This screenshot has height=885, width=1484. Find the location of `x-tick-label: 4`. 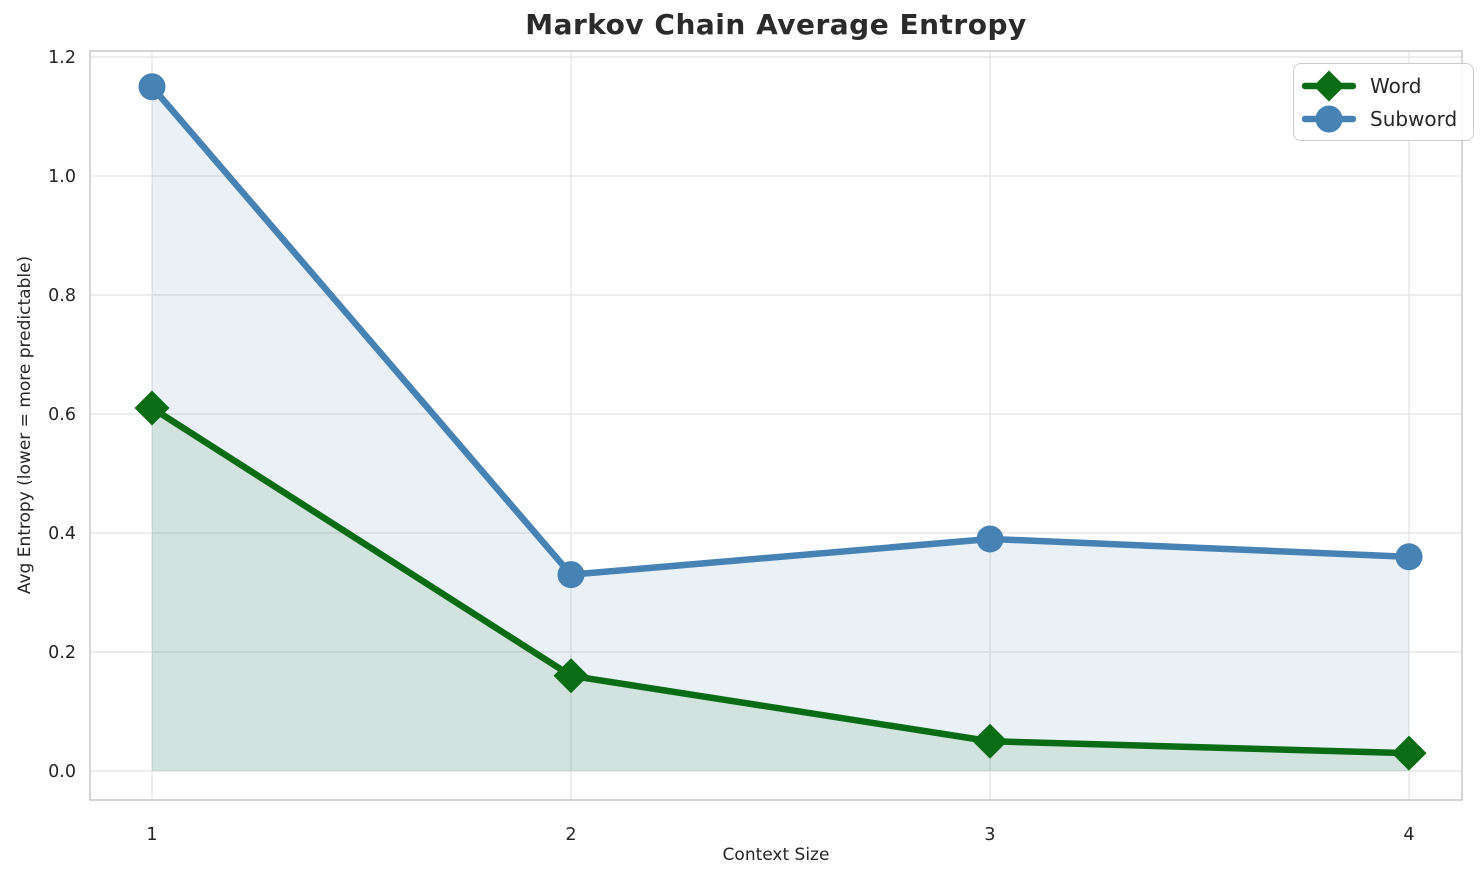

x-tick-label: 4 is located at coordinates (1408, 835).